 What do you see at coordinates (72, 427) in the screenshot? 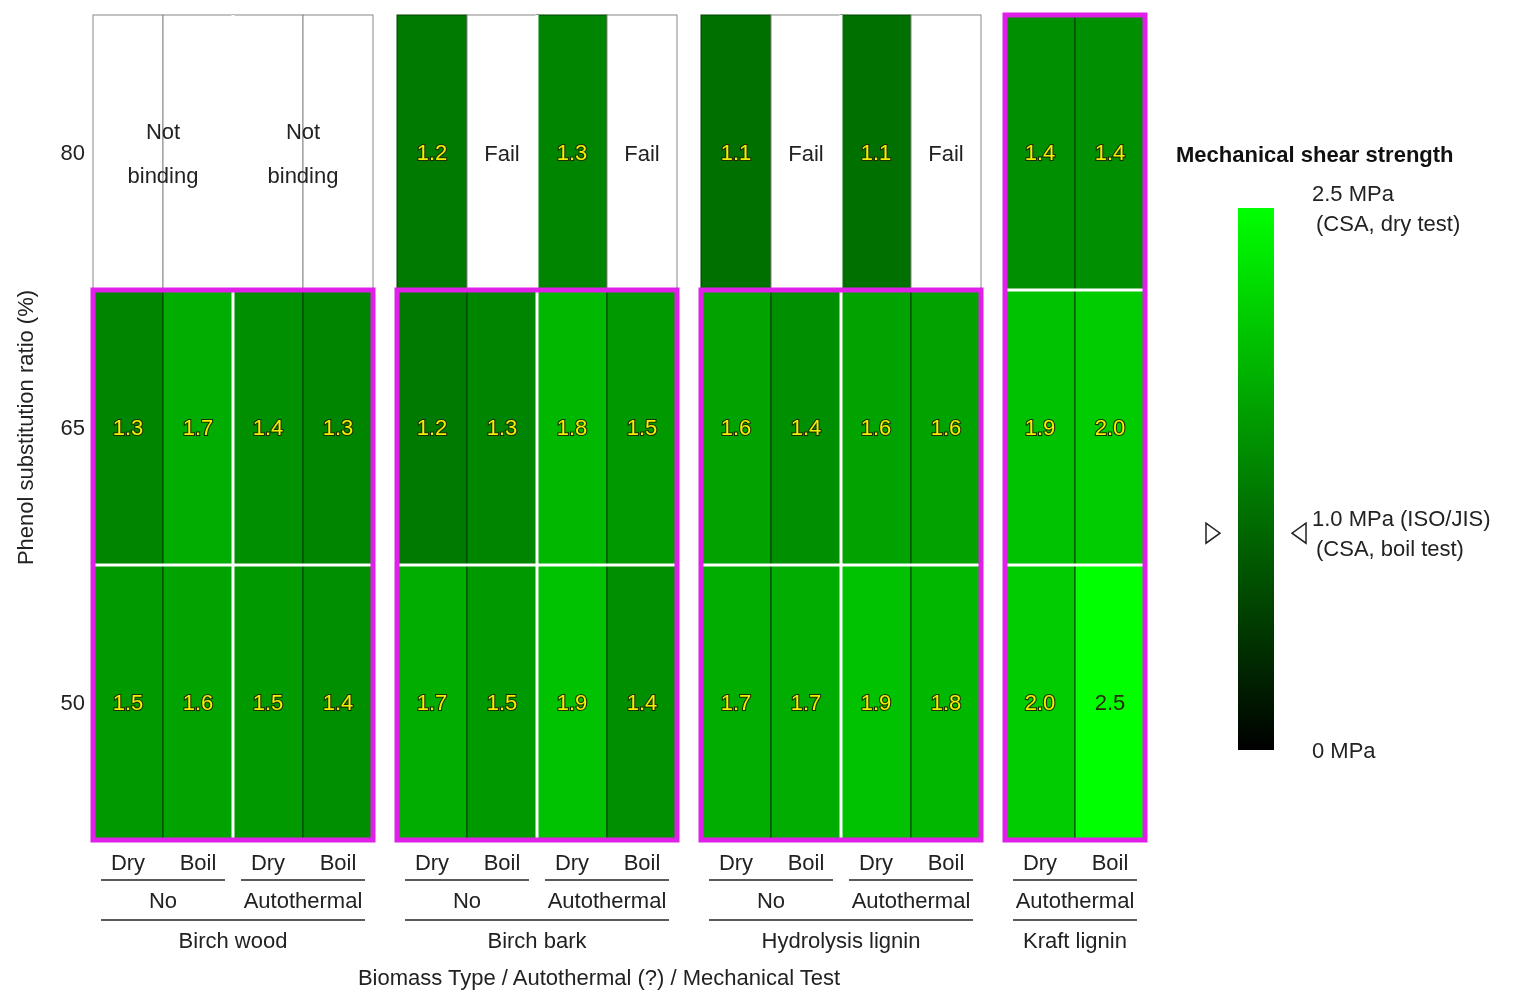
I see `y-tick-label: 65` at bounding box center [72, 427].